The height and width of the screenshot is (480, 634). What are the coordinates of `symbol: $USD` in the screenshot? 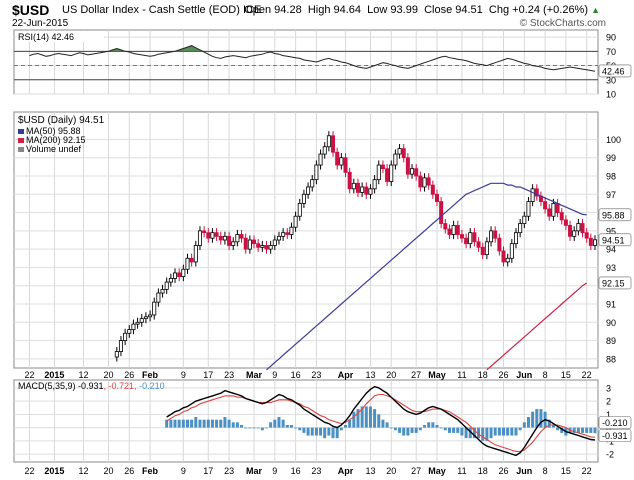 It's located at (31, 10).